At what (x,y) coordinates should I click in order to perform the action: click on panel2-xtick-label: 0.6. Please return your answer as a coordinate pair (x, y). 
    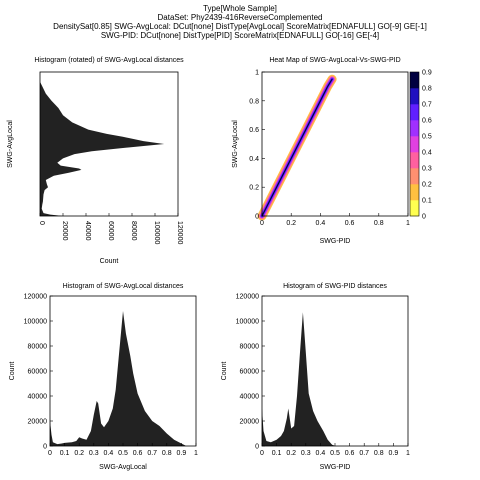
    Looking at the image, I should click on (350, 223).